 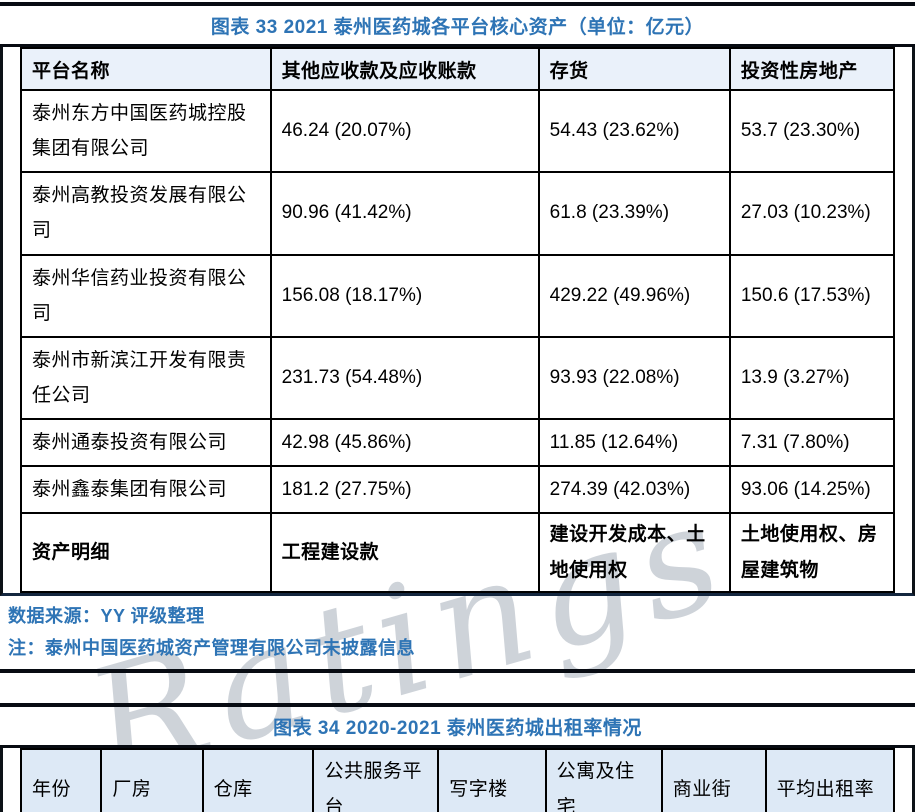 I want to click on platform-name-cell: 泰州华信药业投资有限公司, so click(x=146, y=295).